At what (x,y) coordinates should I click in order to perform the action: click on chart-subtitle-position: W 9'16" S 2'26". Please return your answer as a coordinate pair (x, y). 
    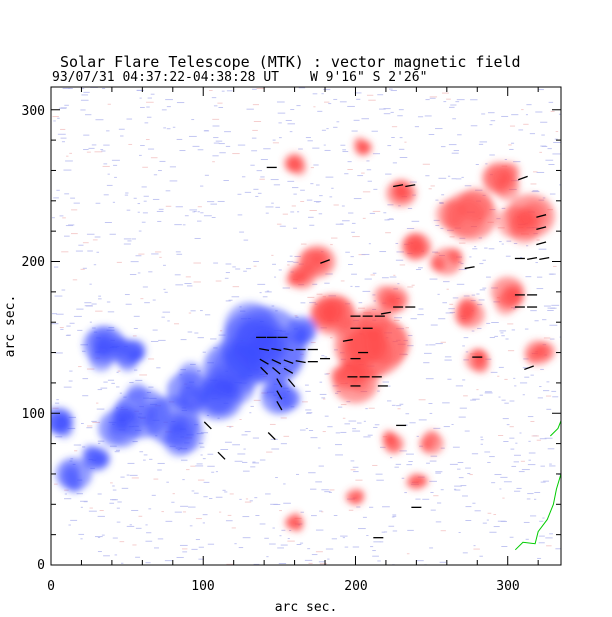
    Looking at the image, I should click on (368, 77).